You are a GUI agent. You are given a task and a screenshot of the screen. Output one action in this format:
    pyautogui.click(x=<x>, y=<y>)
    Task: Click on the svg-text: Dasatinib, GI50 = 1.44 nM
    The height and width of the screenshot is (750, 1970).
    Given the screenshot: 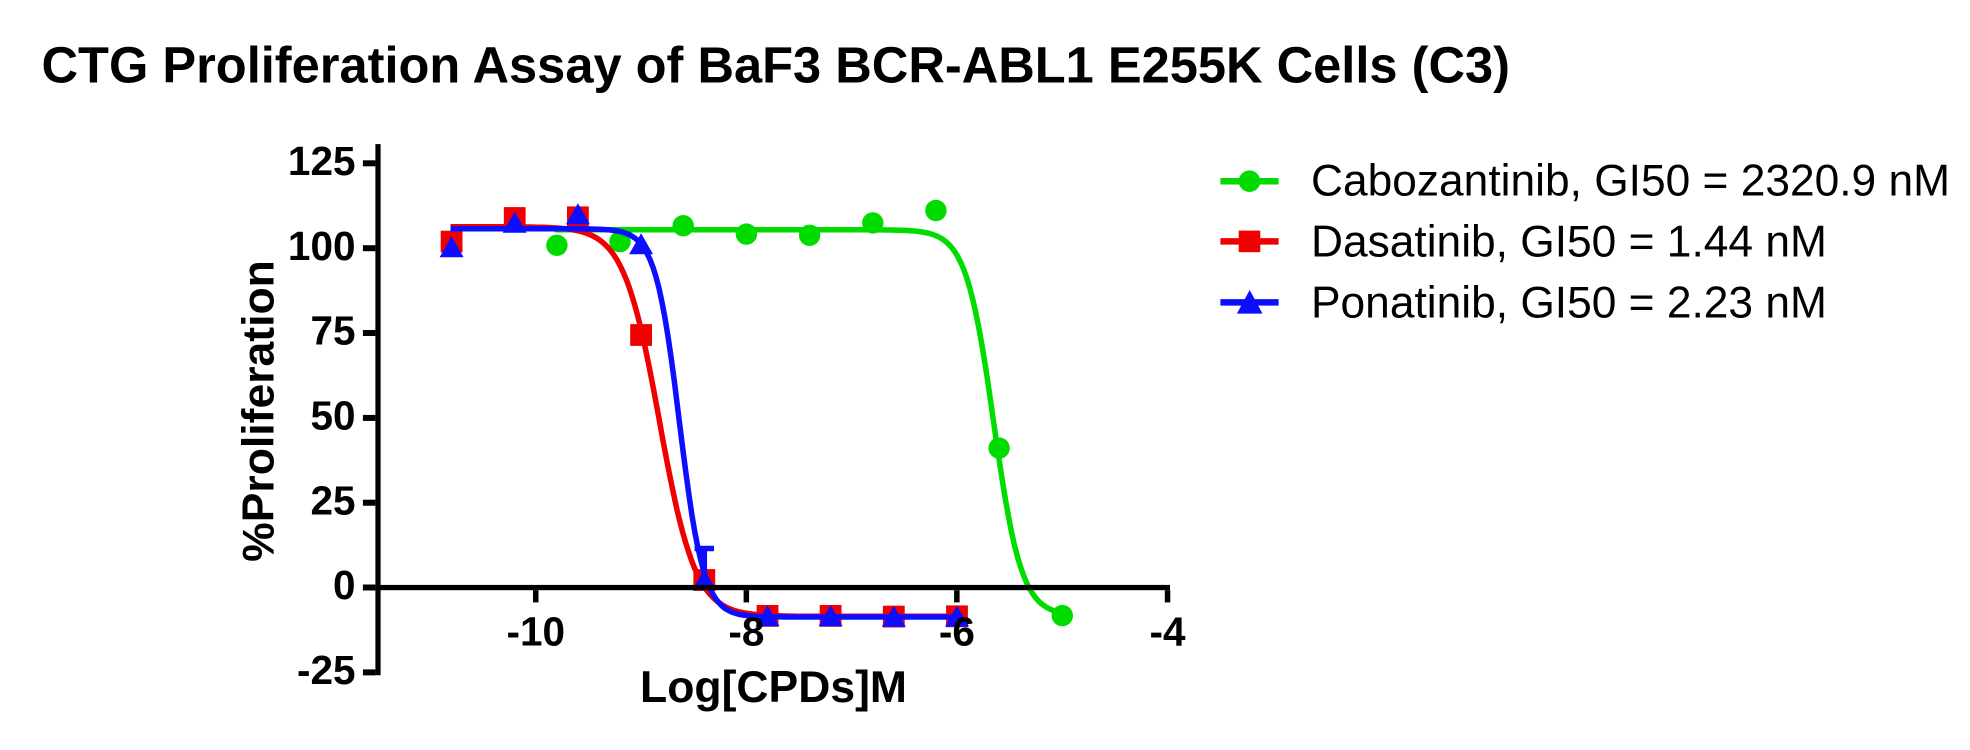 What is the action you would take?
    pyautogui.click(x=1569, y=242)
    